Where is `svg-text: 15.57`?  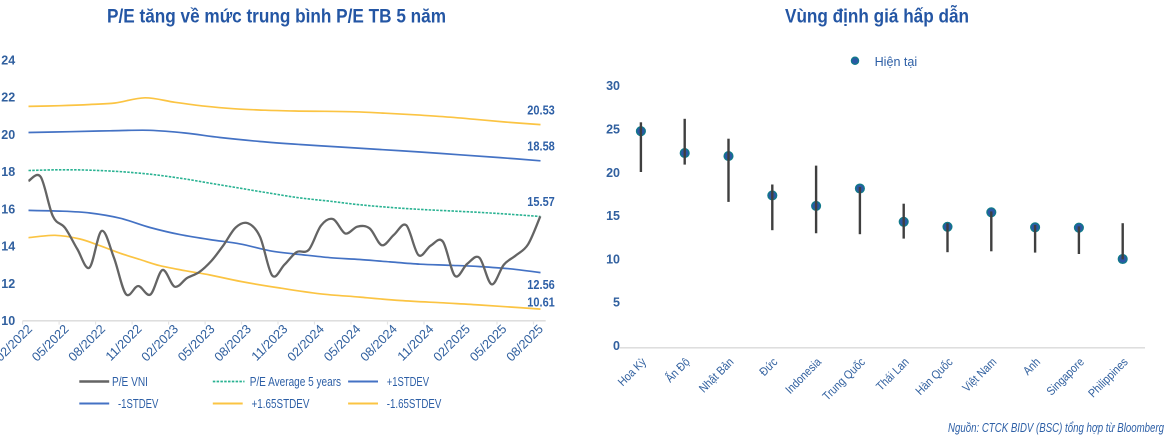 svg-text: 15.57 is located at coordinates (541, 202).